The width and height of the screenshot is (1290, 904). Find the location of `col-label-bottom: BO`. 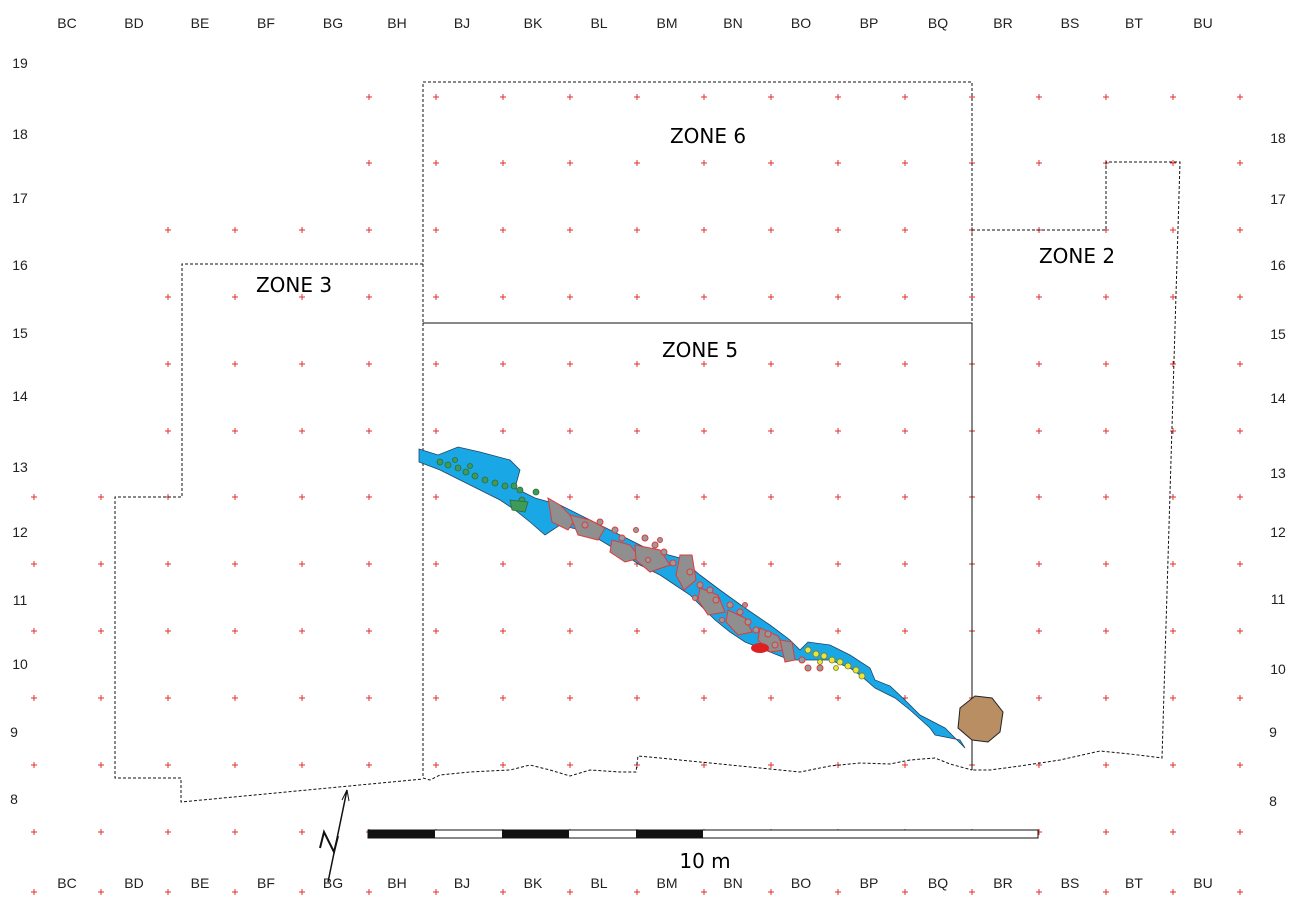

col-label-bottom: BO is located at coordinates (801, 883).